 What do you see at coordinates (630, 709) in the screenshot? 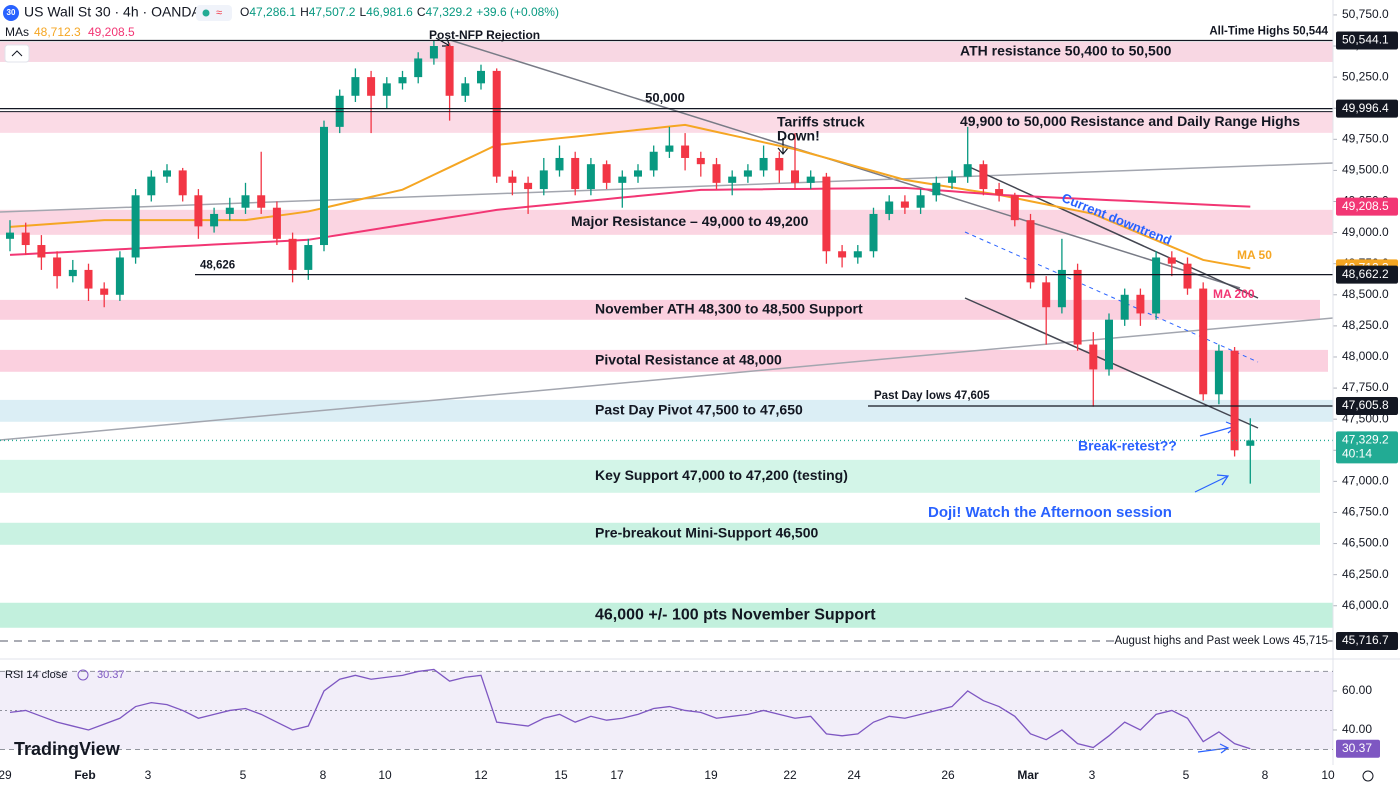
I see `rsi-line` at bounding box center [630, 709].